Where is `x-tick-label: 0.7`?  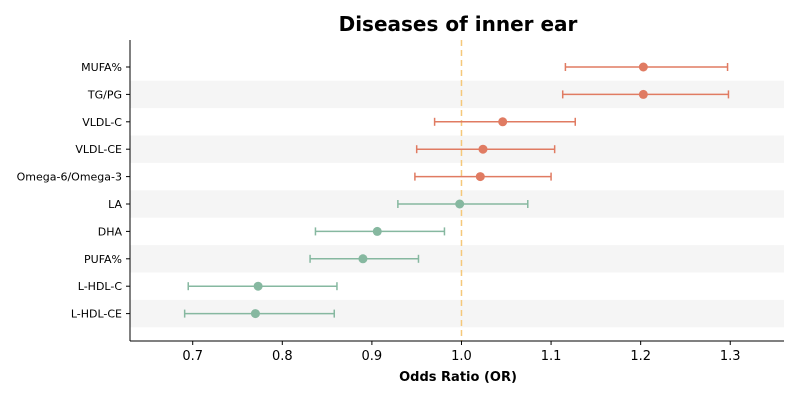 x-tick-label: 0.7 is located at coordinates (192, 356).